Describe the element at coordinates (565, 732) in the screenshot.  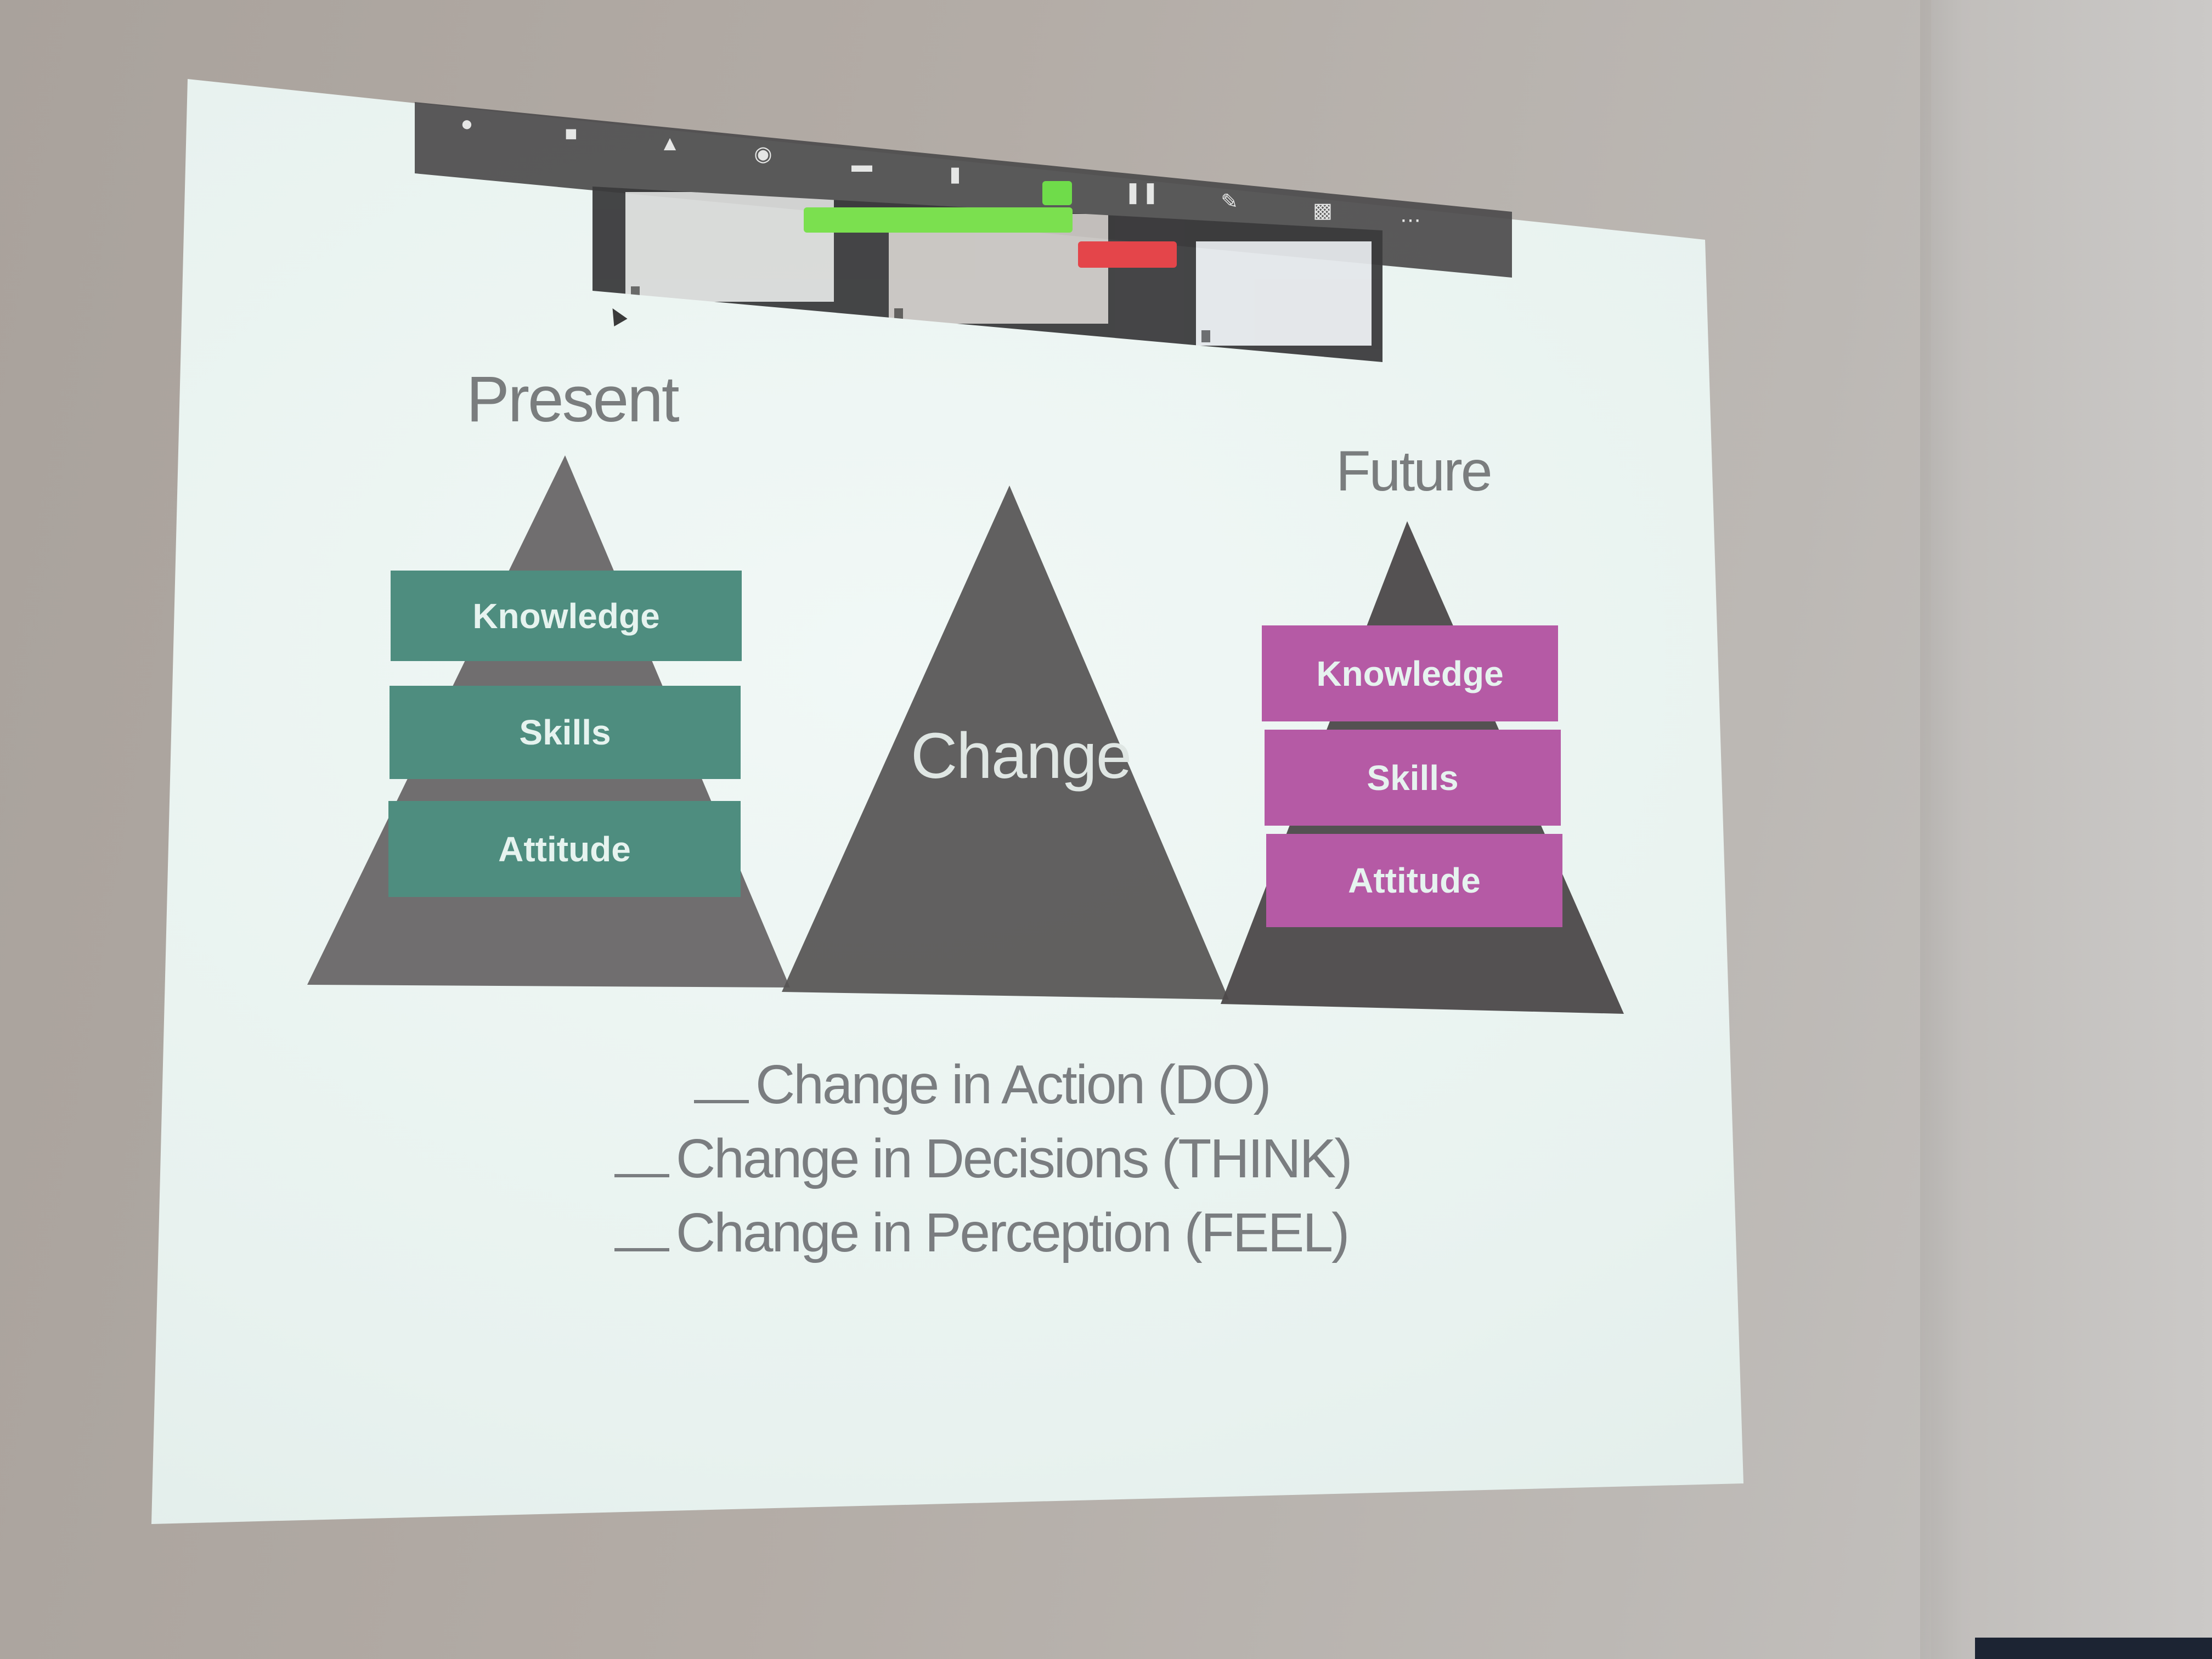
I see `present-skills-layer: Skills` at that location.